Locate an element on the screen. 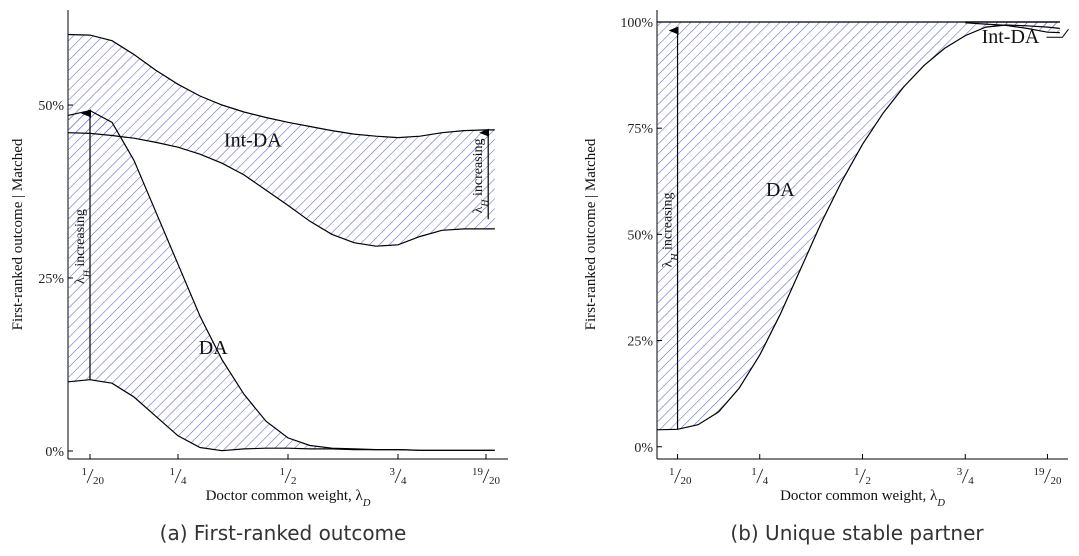 The height and width of the screenshot is (556, 1079). curve-int-da-upper is located at coordinates (281, 86).